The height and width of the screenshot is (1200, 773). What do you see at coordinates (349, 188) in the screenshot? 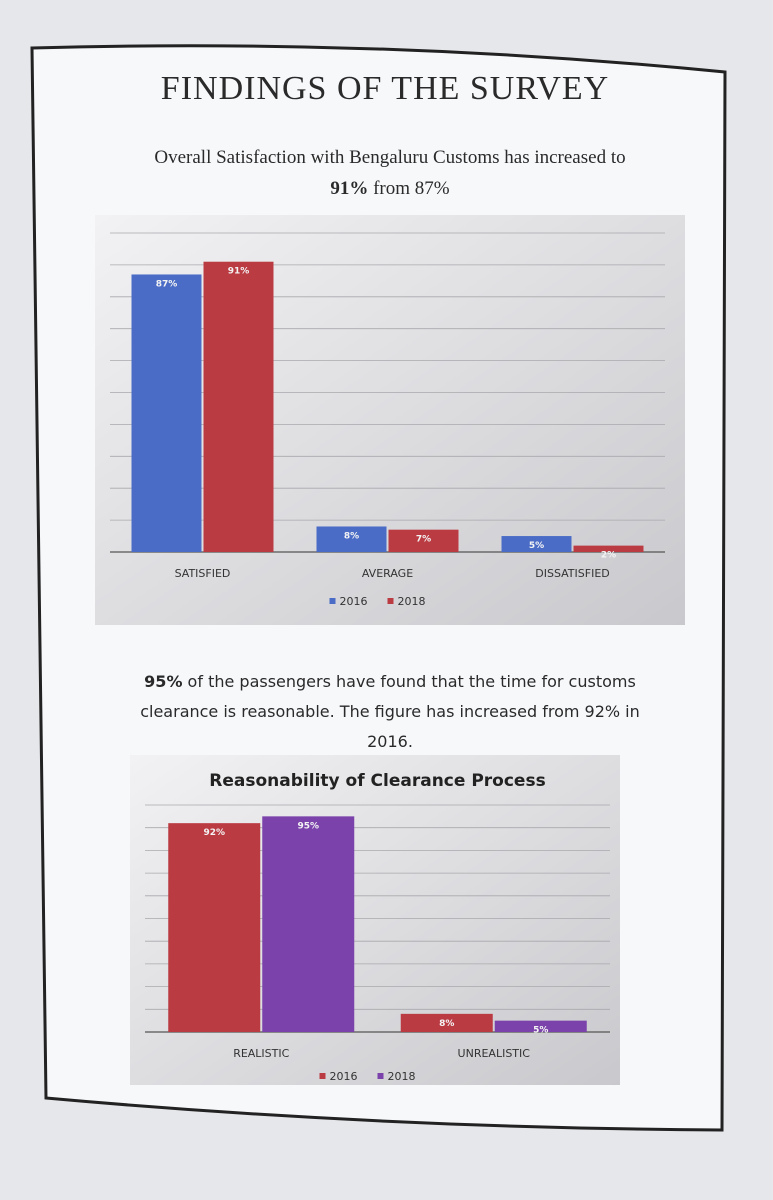
I see `highlight: 91%` at bounding box center [349, 188].